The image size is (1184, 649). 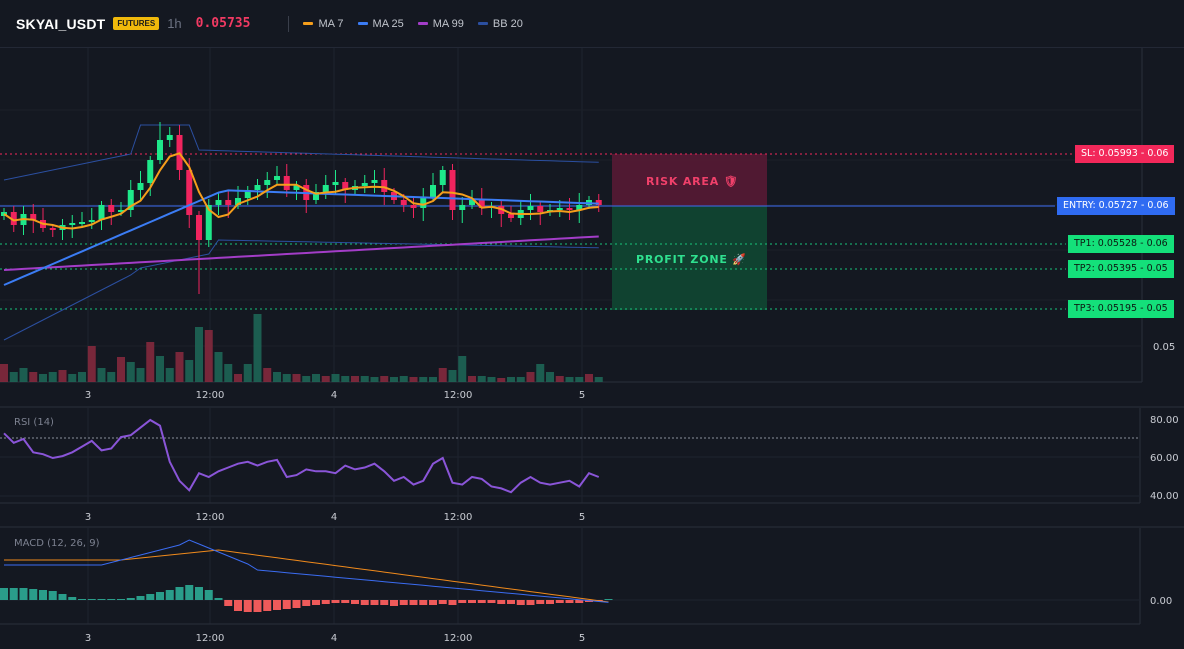 What do you see at coordinates (482, 23) in the screenshot?
I see `bb20-swatch` at bounding box center [482, 23].